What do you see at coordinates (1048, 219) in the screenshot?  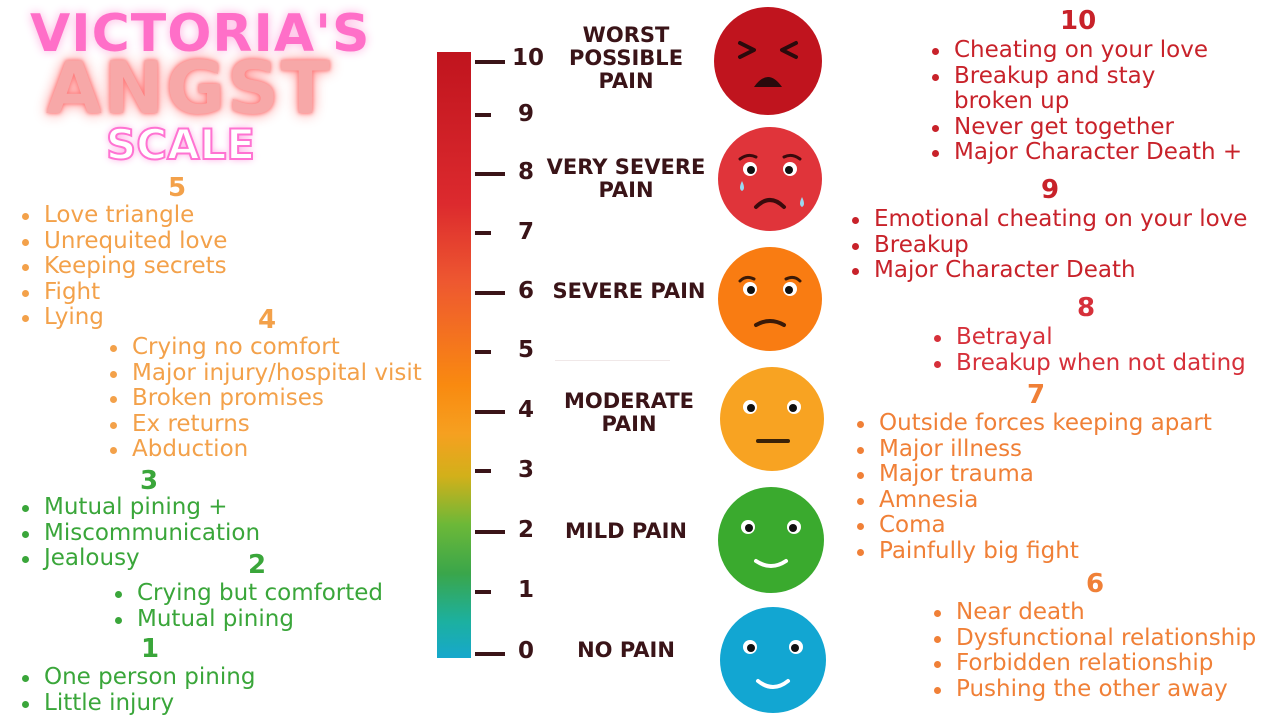 I see `list-item: Emotional cheating on your love` at bounding box center [1048, 219].